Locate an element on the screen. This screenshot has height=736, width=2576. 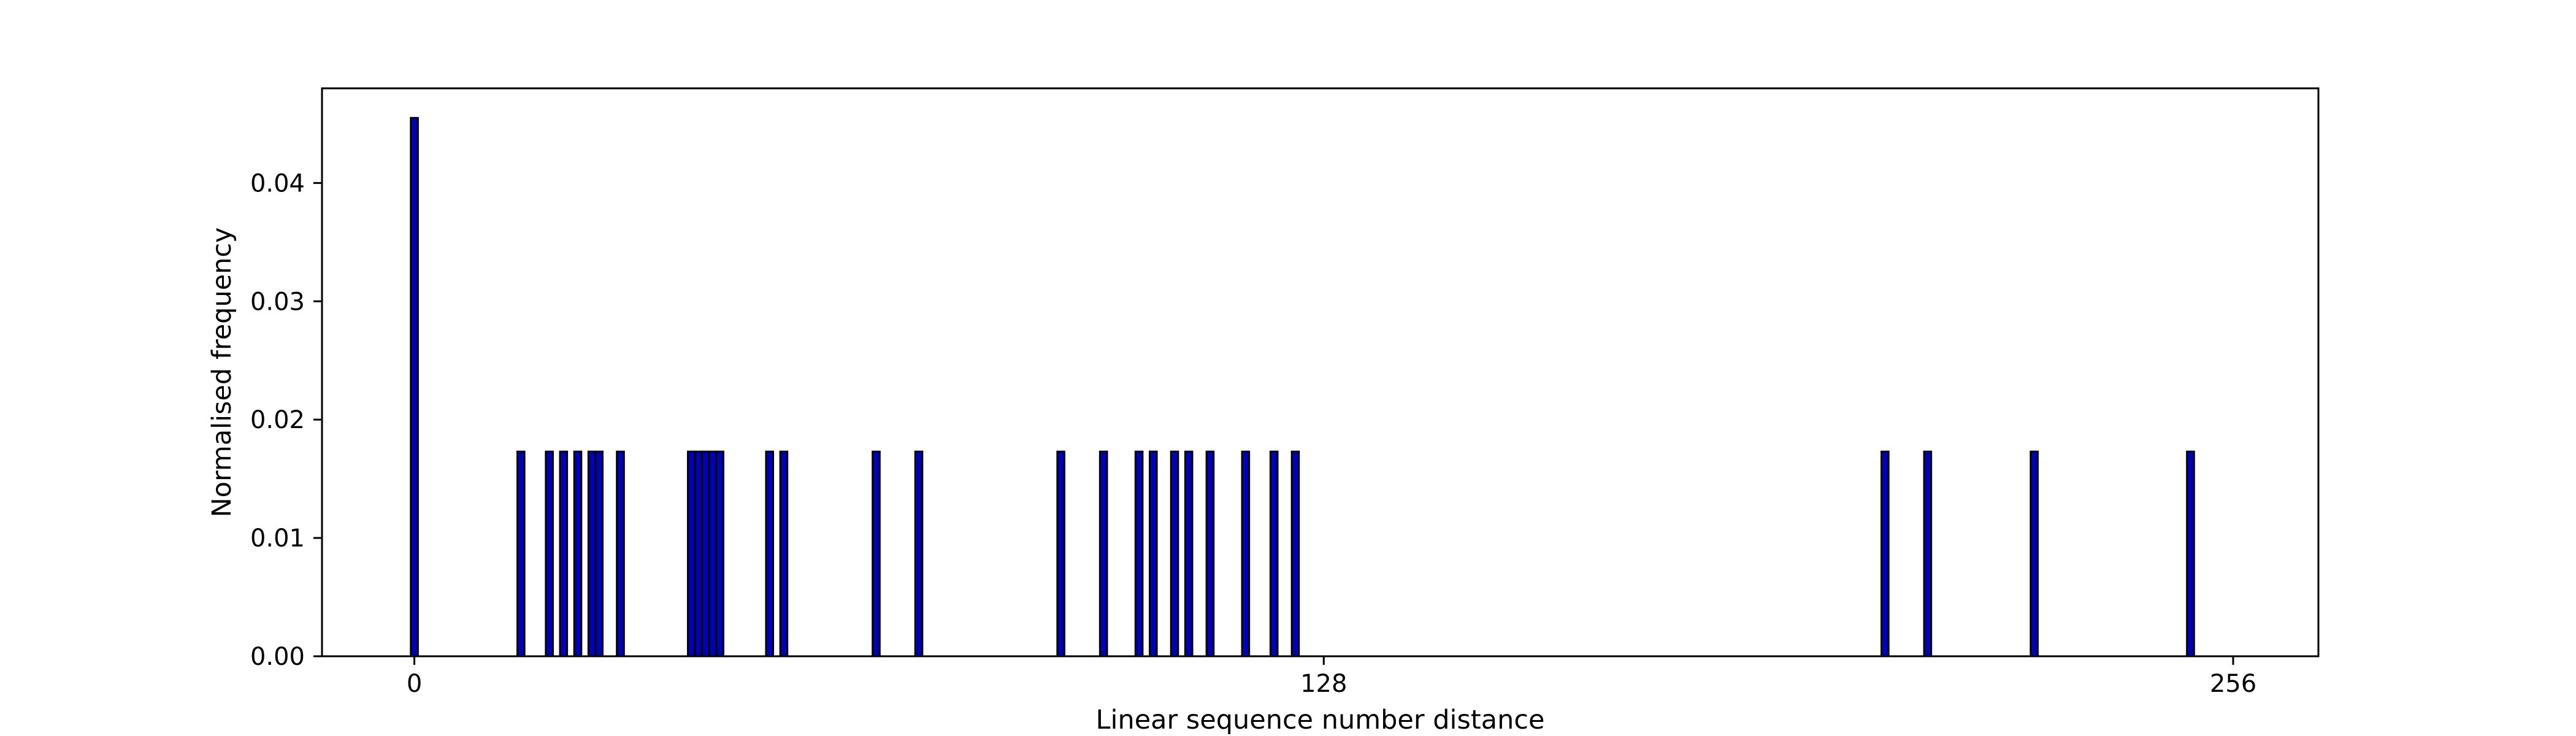
y-tick-label: 0.02 is located at coordinates (277, 420).